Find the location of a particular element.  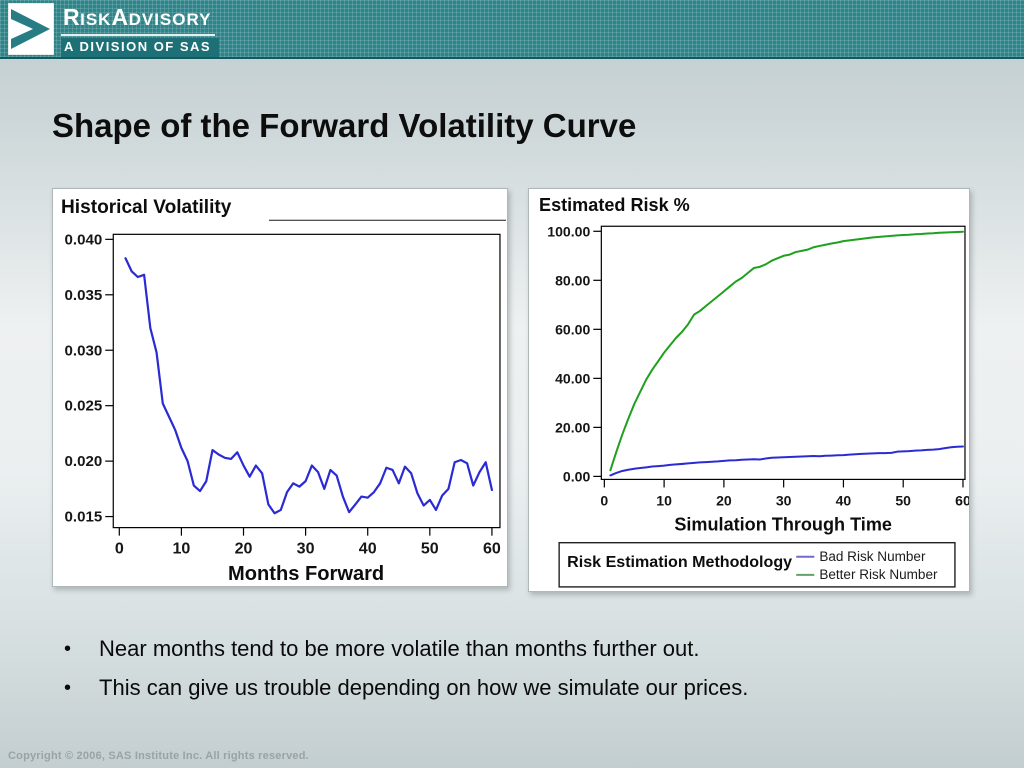

brand-name: RISKADVISORY is located at coordinates (138, 19).